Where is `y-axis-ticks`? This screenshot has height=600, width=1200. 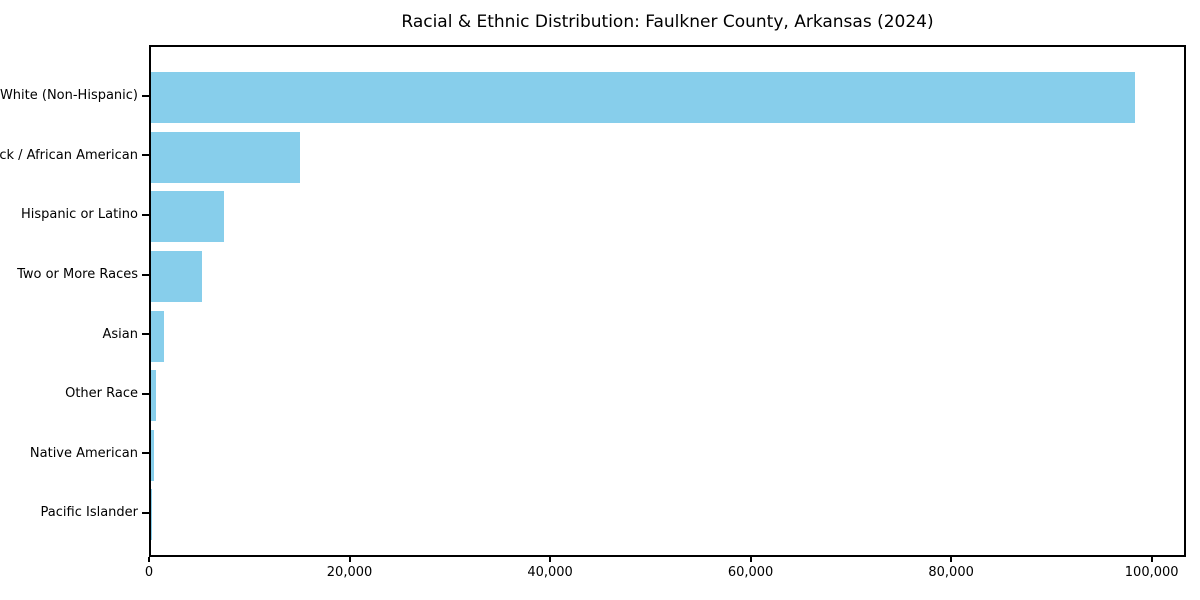
y-axis-ticks is located at coordinates (145, 304).